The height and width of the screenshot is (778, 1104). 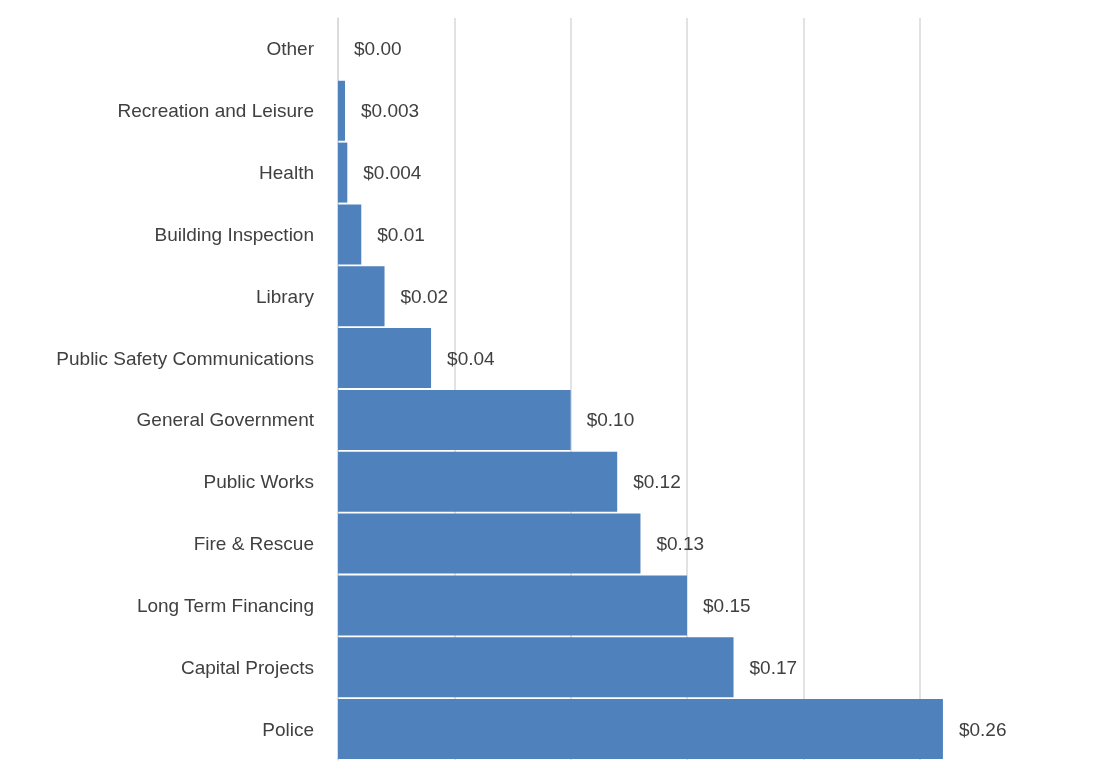 I want to click on data-label: $0.13, so click(x=680, y=544).